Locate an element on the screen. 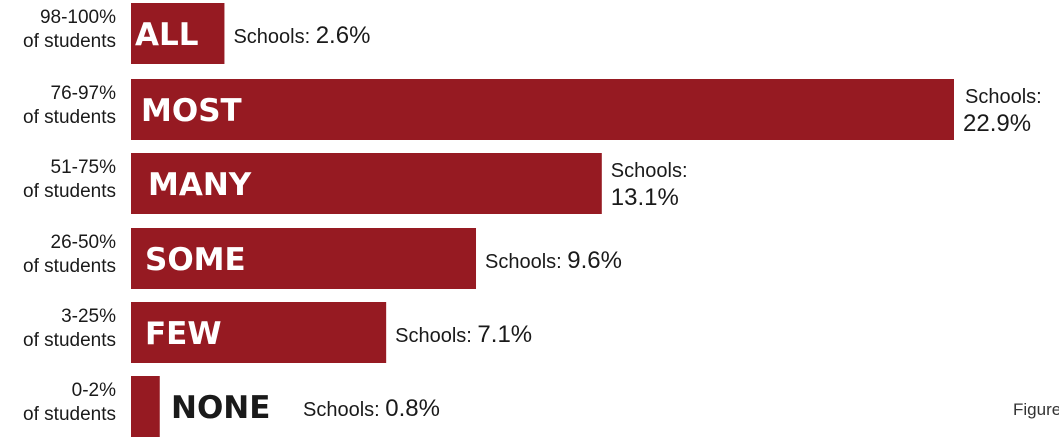 This screenshot has width=1059, height=445. category-label: 51-75% is located at coordinates (84, 167).